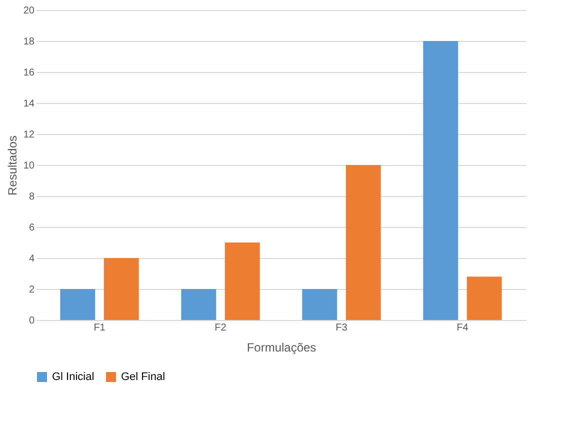  I want to click on legend-label: Gl Inicial, so click(73, 377).